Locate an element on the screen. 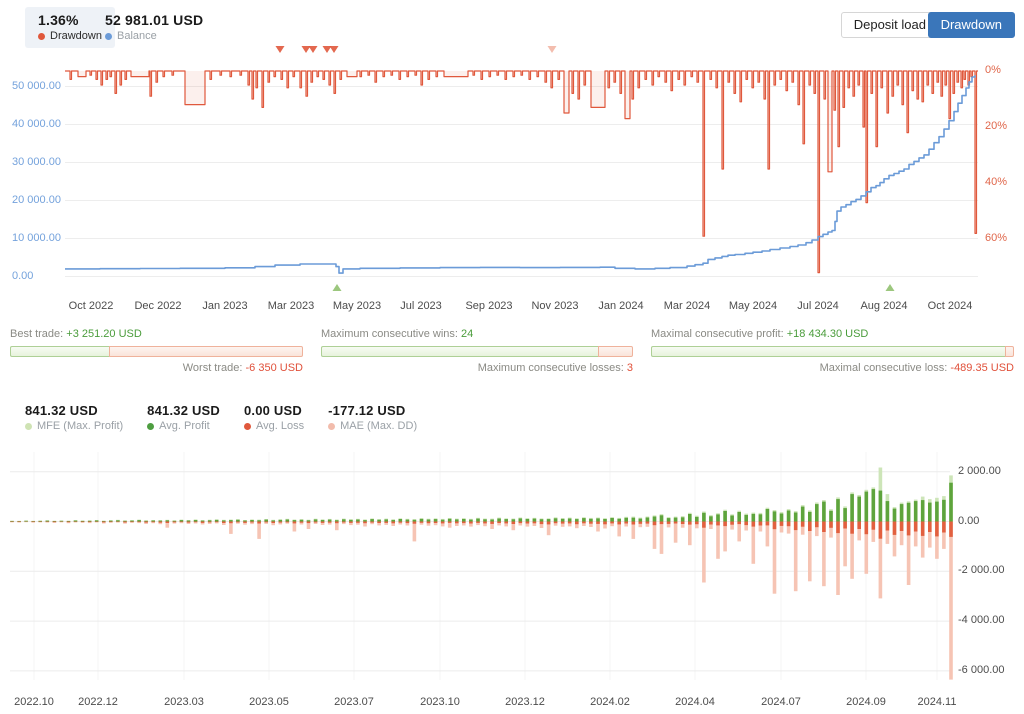  worst-trade-label: Worst trade: is located at coordinates (212, 368).